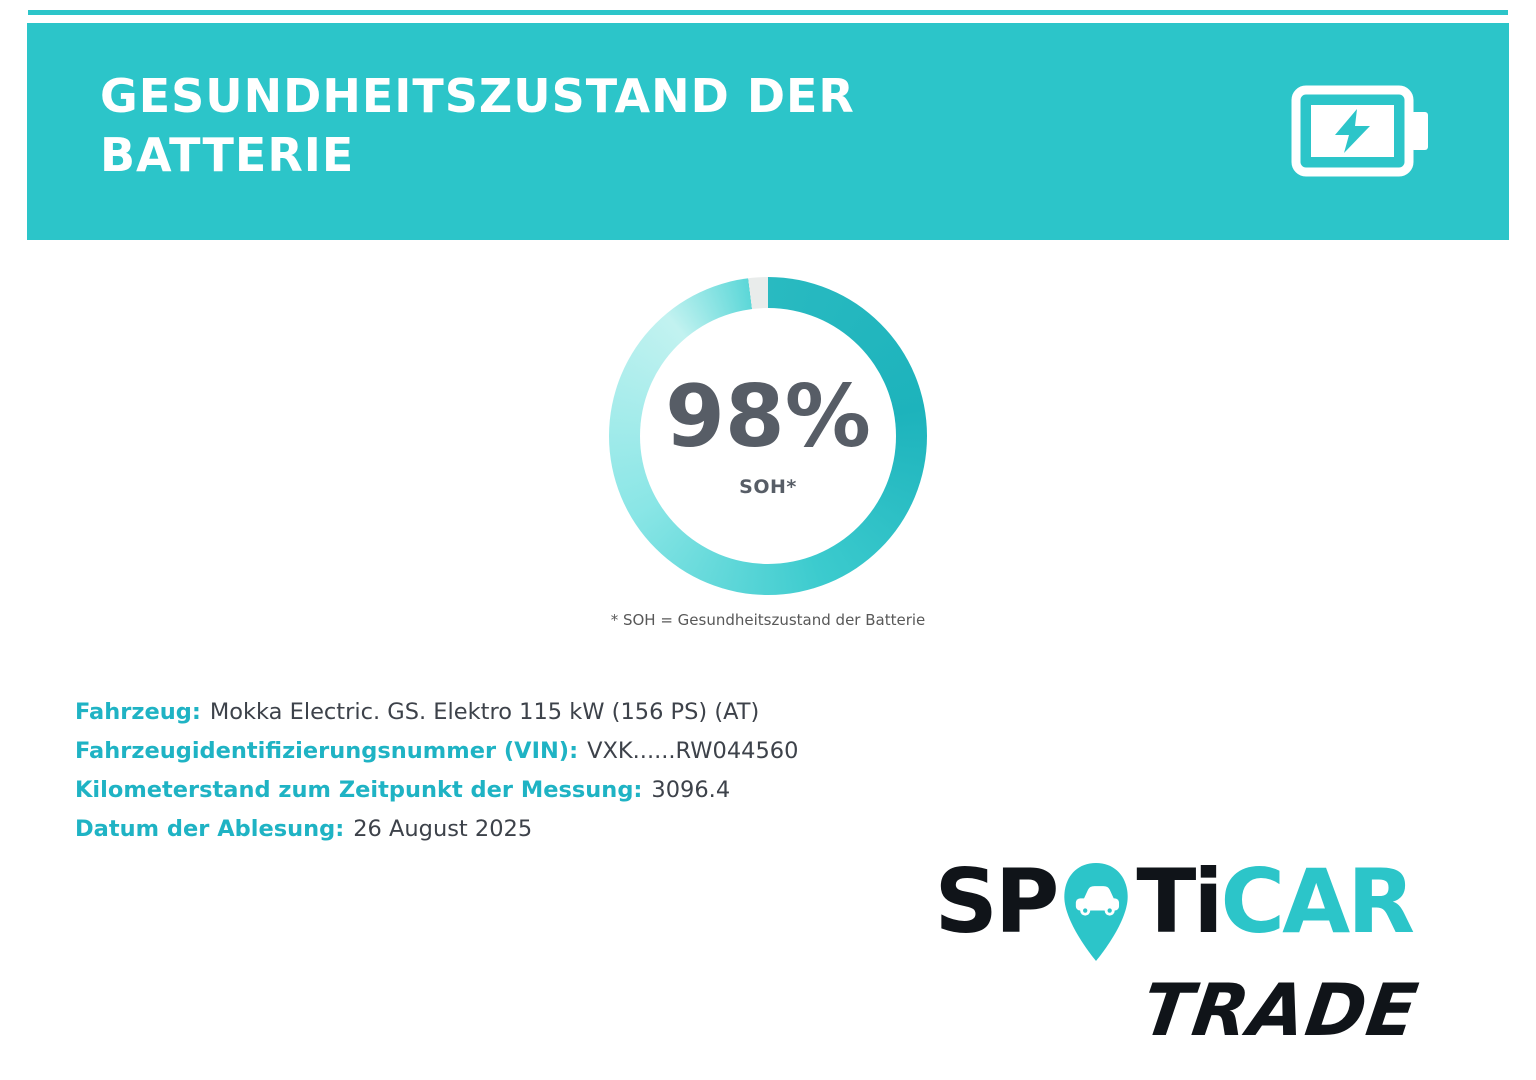  I want to click on spoticar-wordmark: SP Ti CAR, so click(1174, 907).